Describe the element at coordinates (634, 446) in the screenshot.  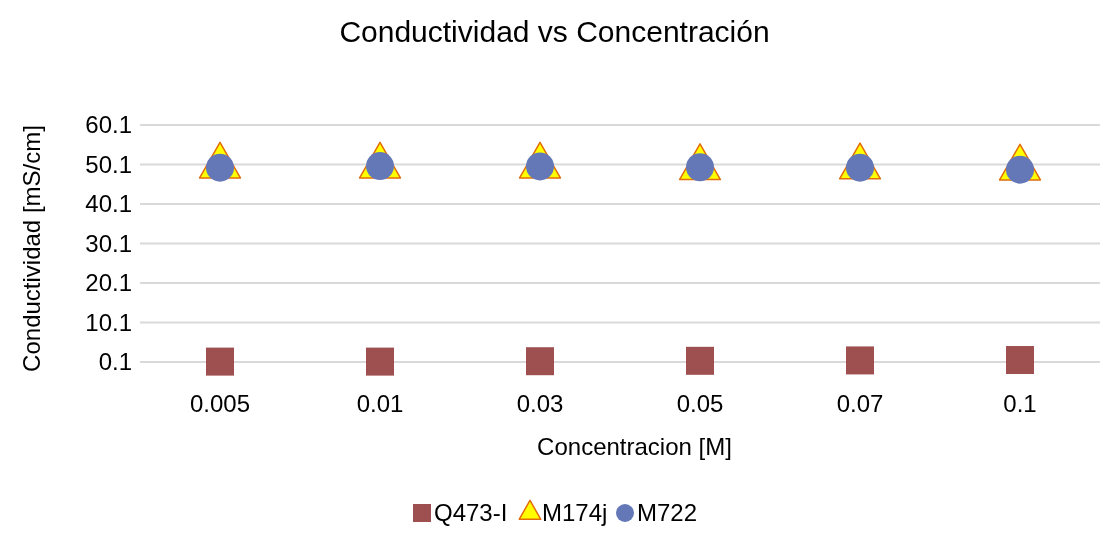
I see `x-axis-title: Concentracion [M]` at that location.